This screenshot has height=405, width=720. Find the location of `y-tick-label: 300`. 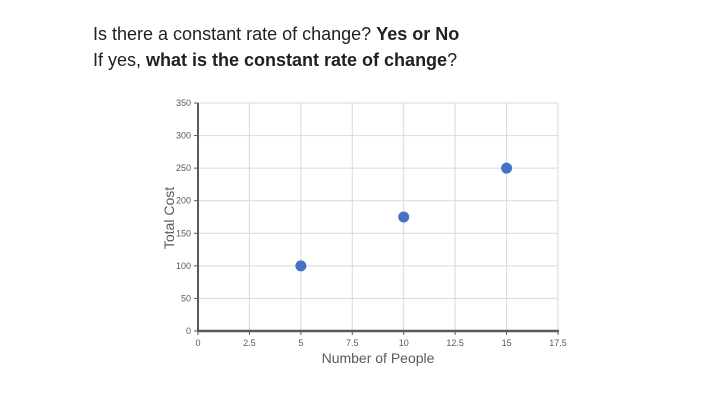

y-tick-label: 300 is located at coordinates (183, 136).